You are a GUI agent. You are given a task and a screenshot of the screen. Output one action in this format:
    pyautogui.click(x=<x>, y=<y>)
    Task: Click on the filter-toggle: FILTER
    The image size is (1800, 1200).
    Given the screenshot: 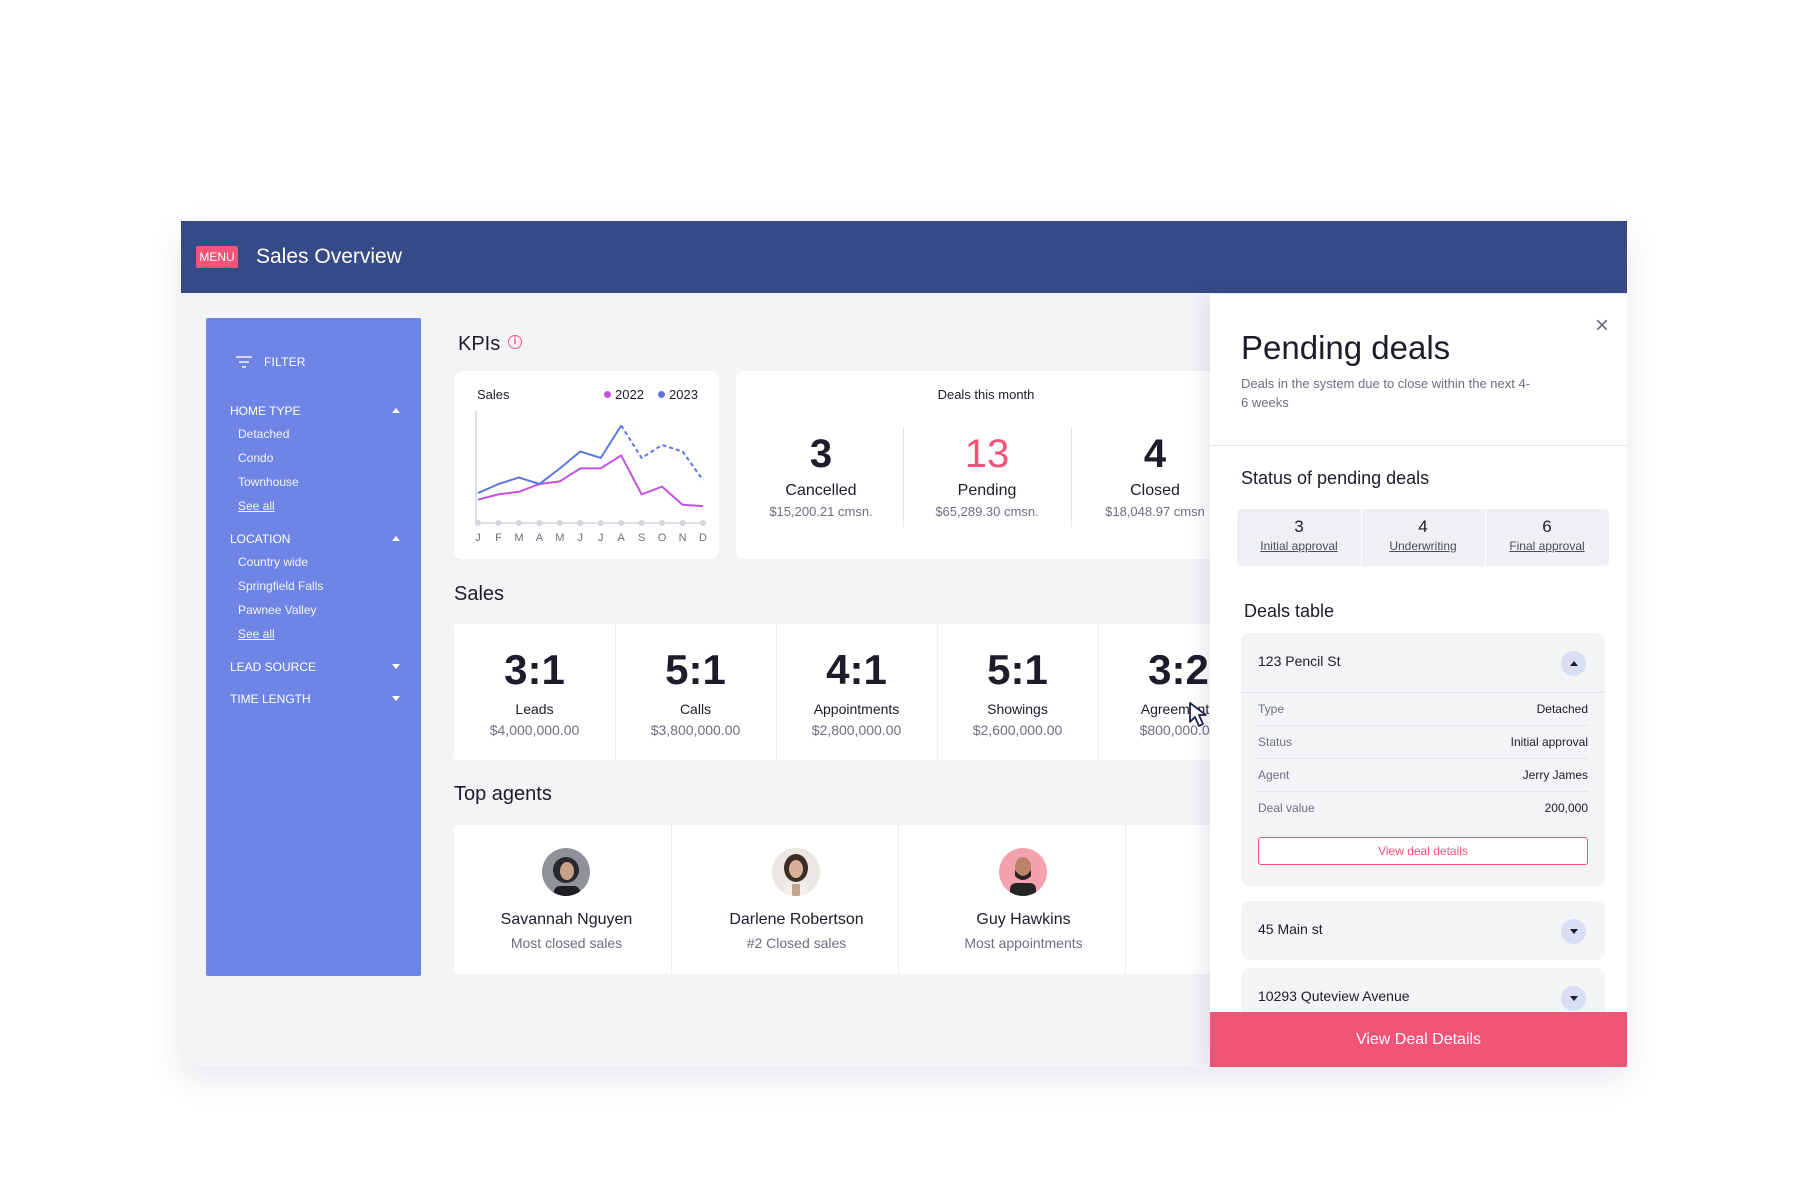 What is the action you would take?
    pyautogui.click(x=271, y=362)
    